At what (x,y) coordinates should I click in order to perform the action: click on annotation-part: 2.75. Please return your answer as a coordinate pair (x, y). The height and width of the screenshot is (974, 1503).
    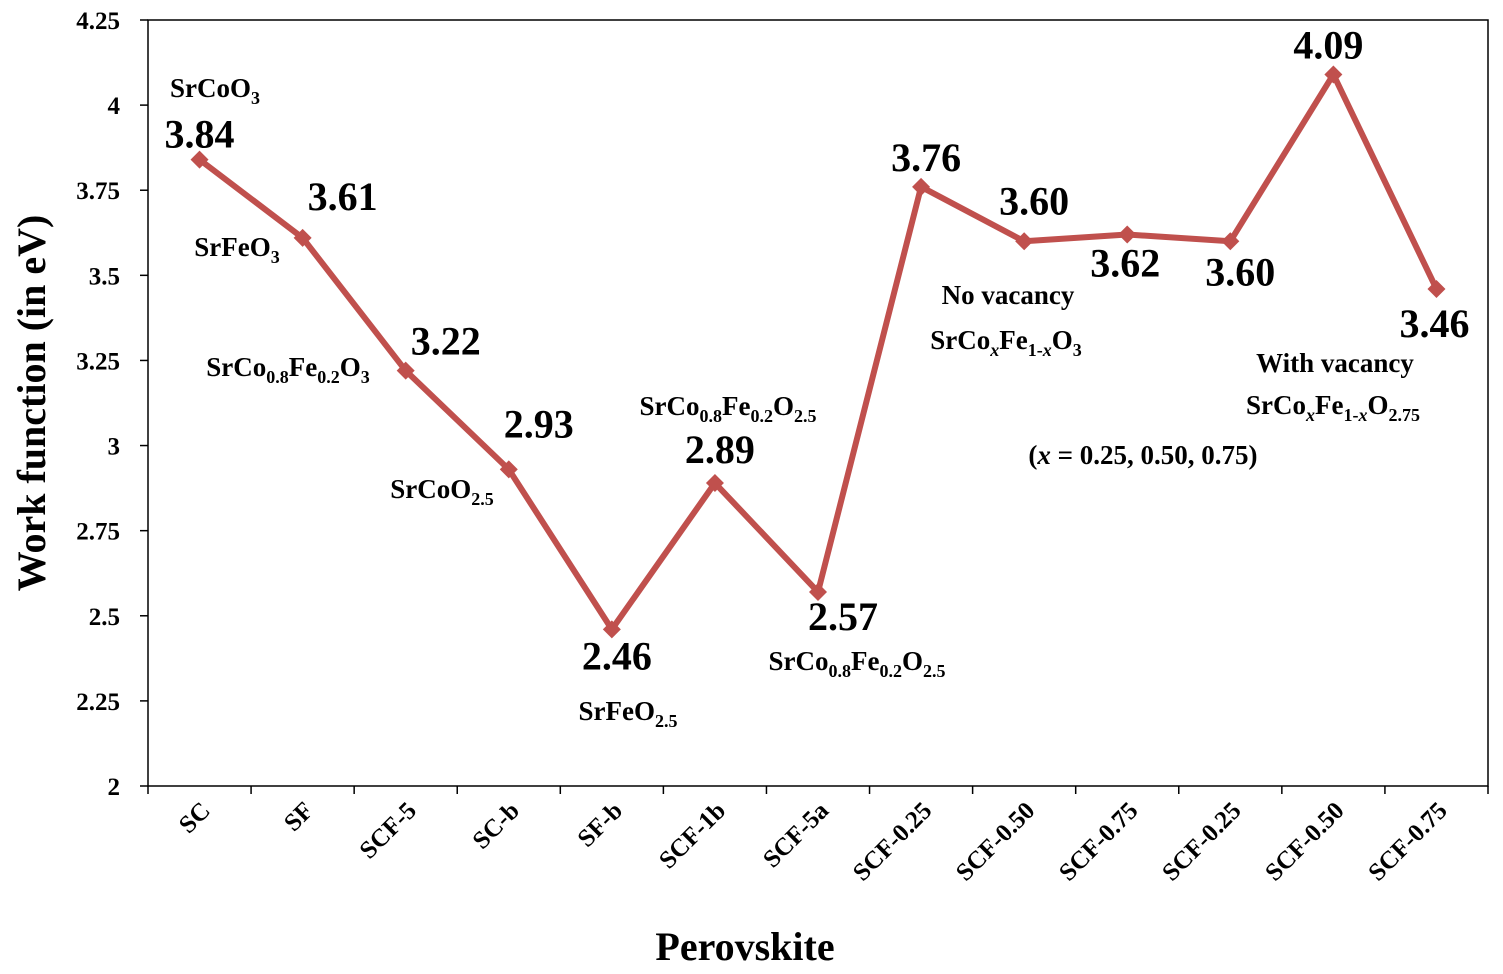
    Looking at the image, I should click on (1405, 415).